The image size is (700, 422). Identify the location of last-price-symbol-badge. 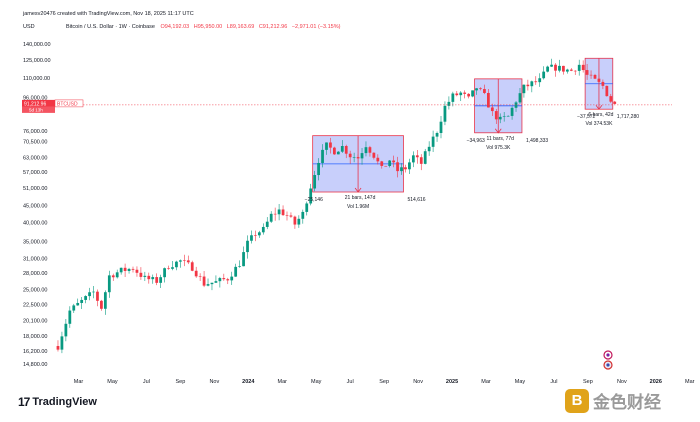
(69, 103).